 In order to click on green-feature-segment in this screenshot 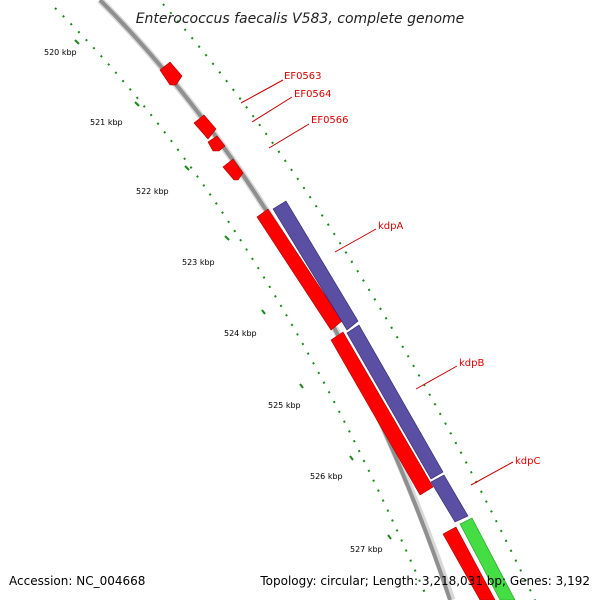, I will do `click(487, 558)`.